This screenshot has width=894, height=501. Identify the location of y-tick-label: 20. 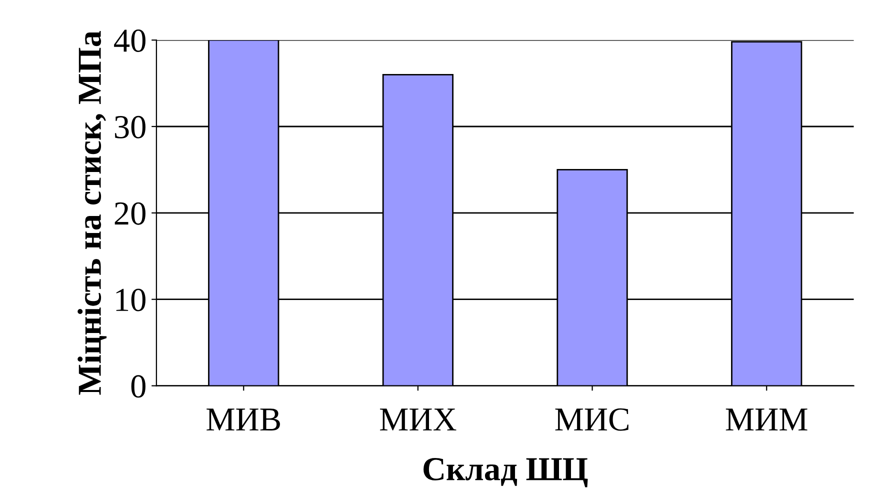
(130, 213).